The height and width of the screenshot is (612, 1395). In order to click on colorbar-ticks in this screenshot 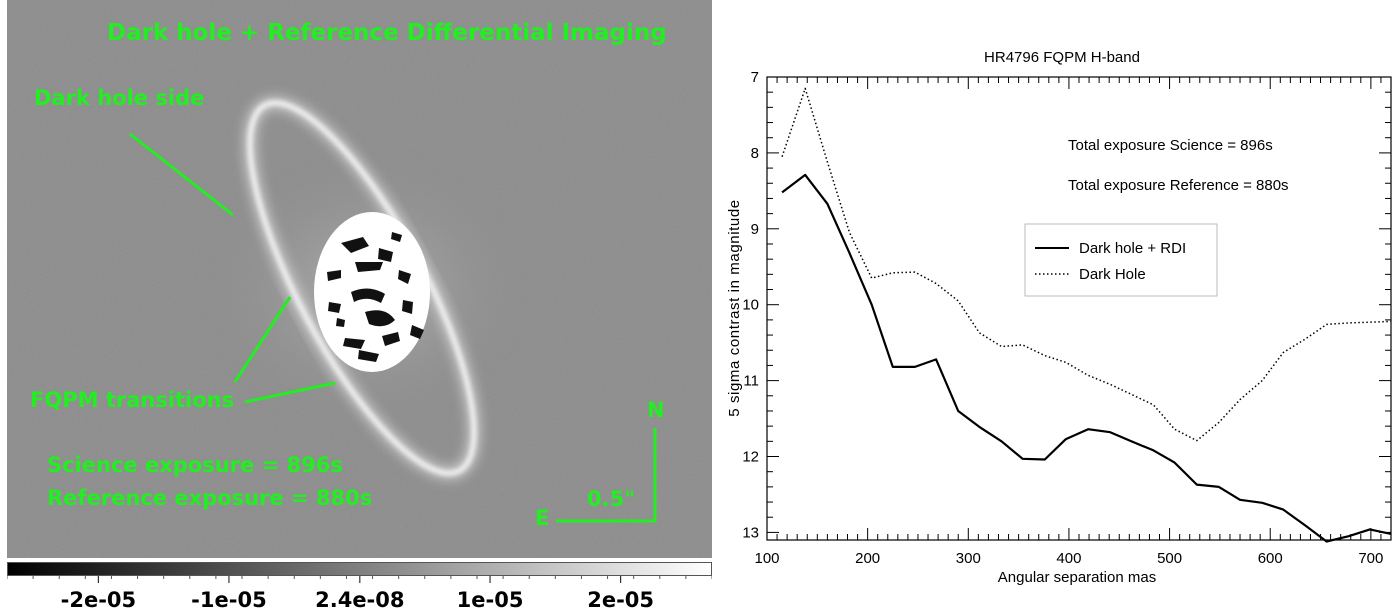, I will do `click(359, 580)`.